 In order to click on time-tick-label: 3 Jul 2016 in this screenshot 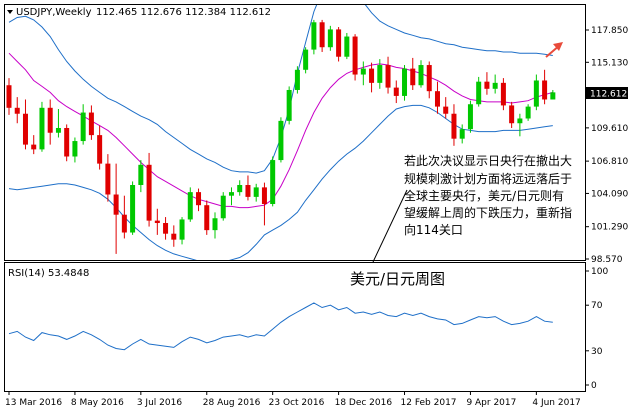, I will do `click(159, 403)`.